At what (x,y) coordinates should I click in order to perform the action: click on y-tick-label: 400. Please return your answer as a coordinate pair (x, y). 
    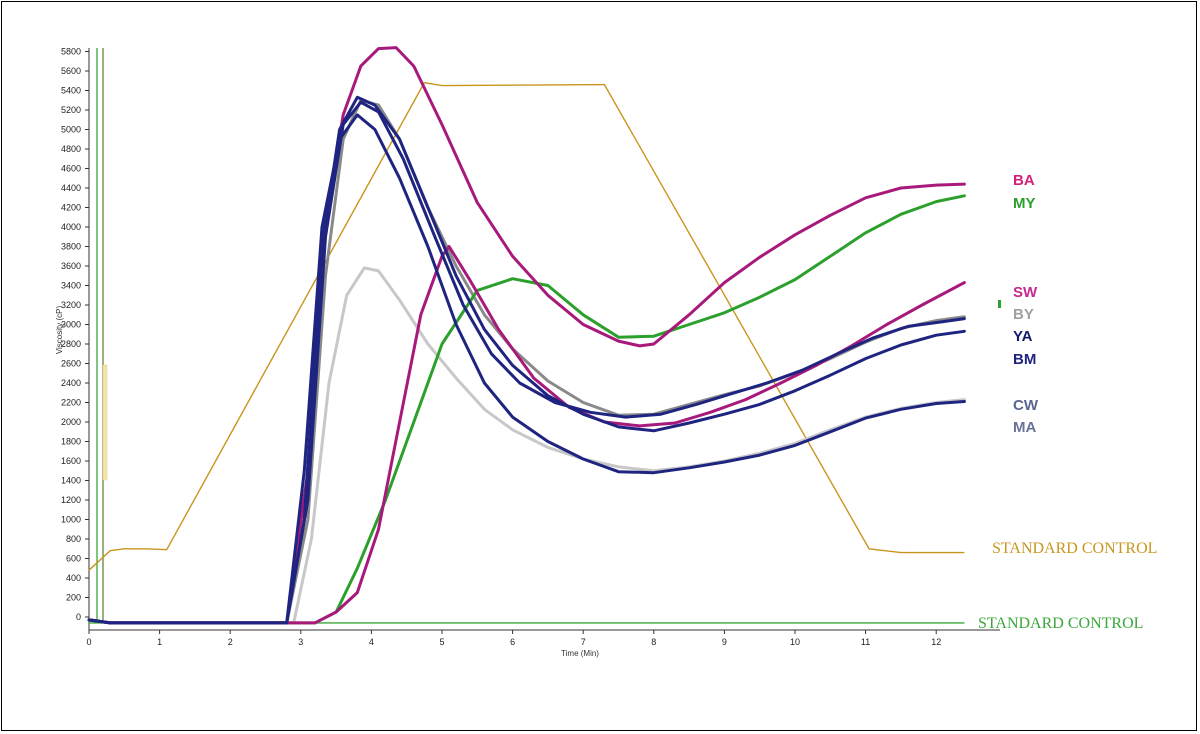
    Looking at the image, I should click on (73, 578).